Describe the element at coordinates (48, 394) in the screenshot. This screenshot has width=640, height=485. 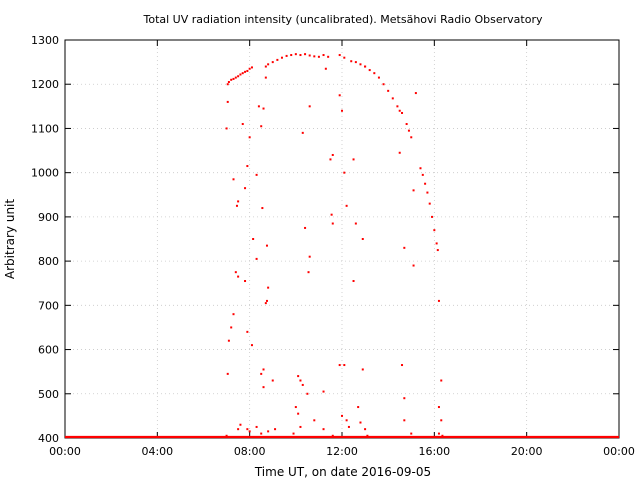
I see `y-tick-label: 500` at that location.